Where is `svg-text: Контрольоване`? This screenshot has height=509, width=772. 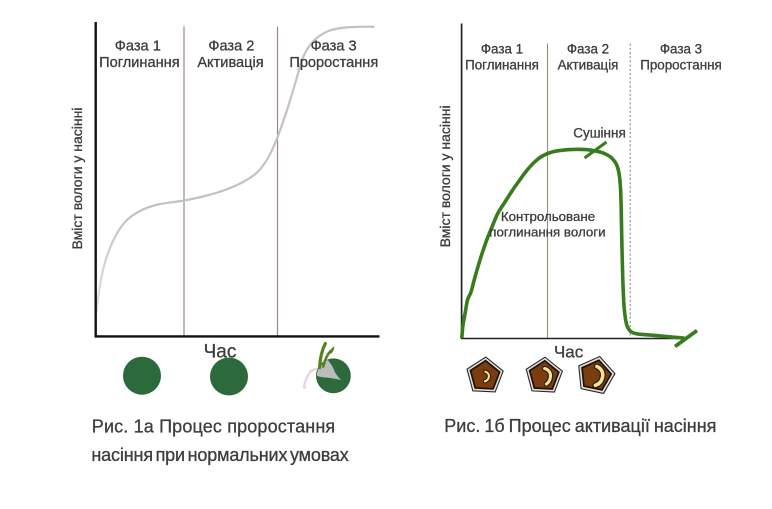 svg-text: Контрольоване is located at coordinates (548, 216).